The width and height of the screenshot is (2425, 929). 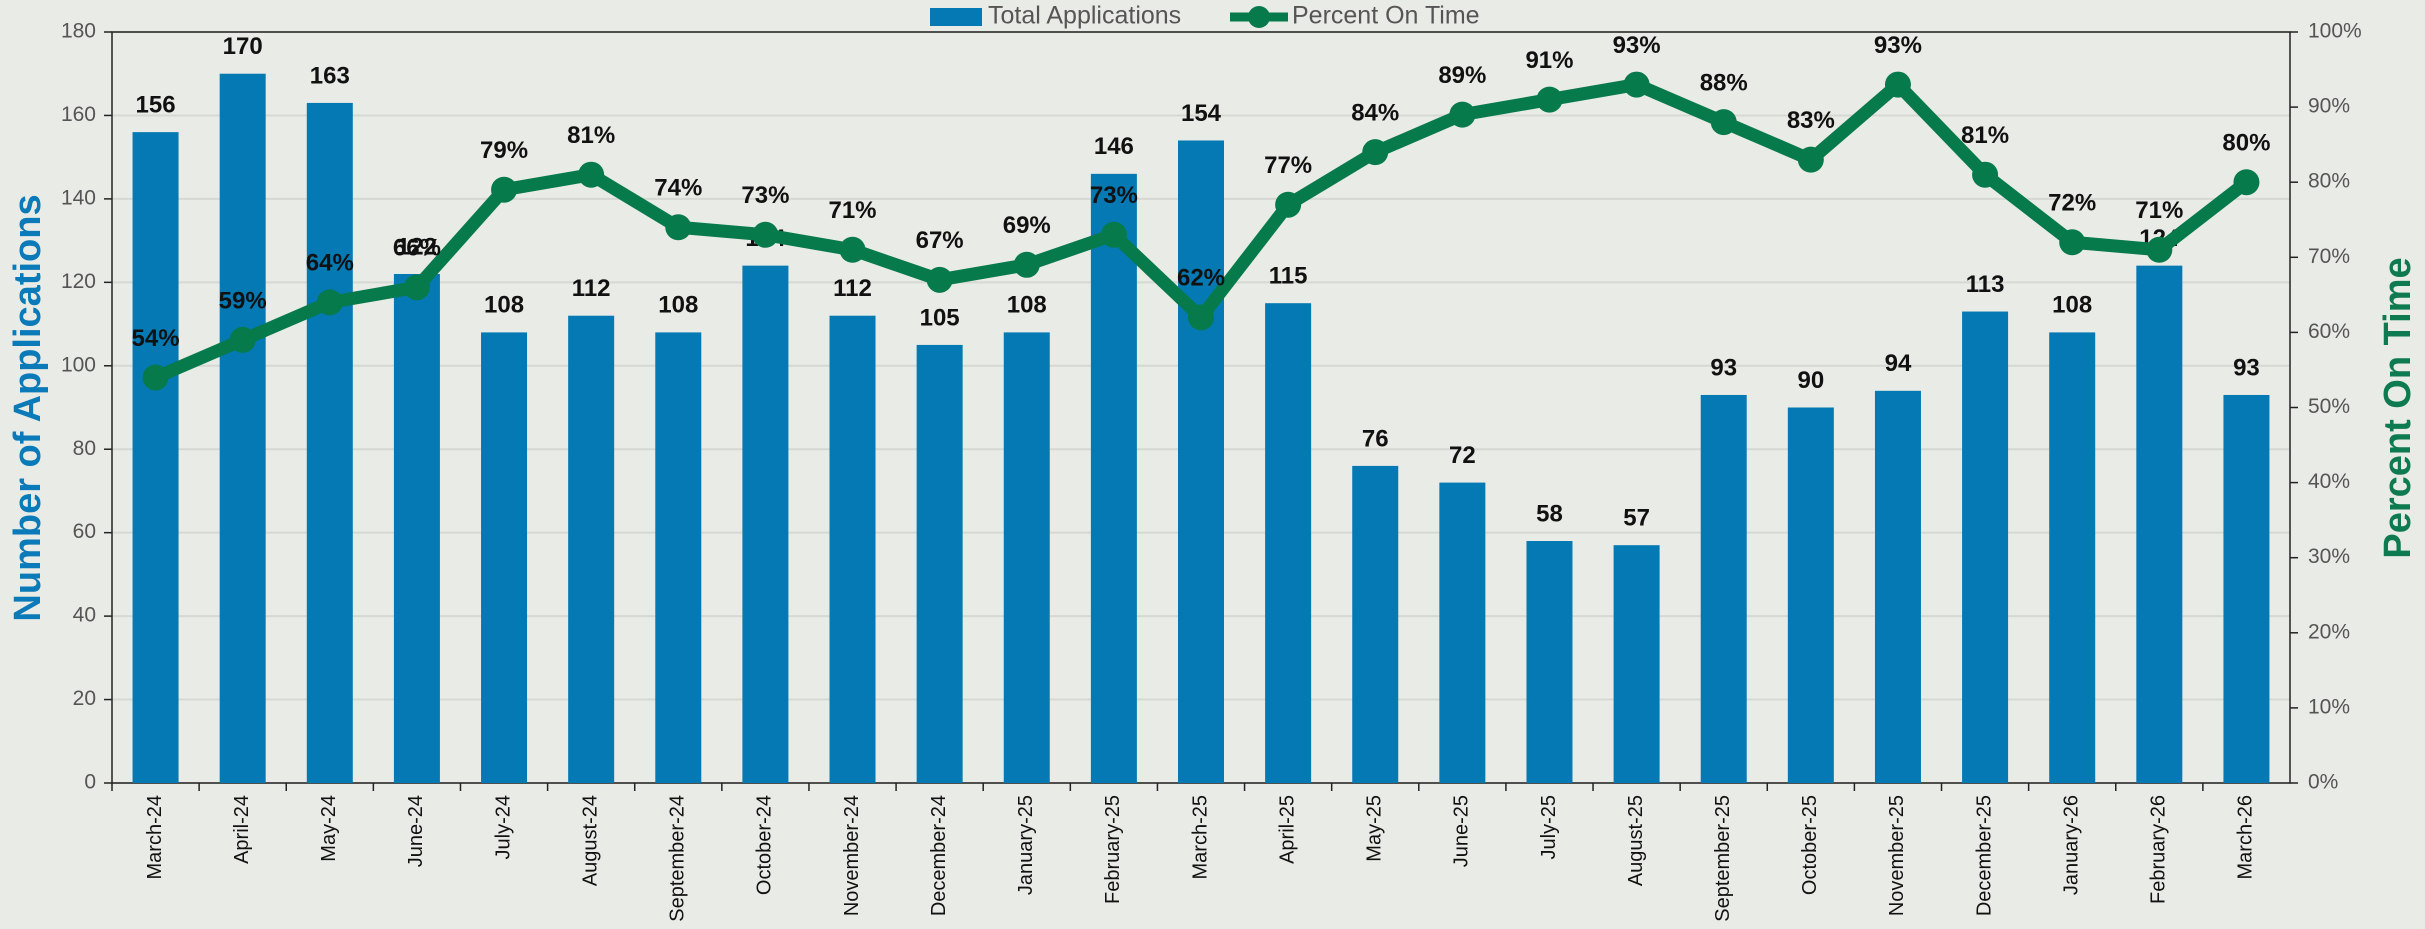 What do you see at coordinates (78, 281) in the screenshot?
I see `y-tick-label: 120` at bounding box center [78, 281].